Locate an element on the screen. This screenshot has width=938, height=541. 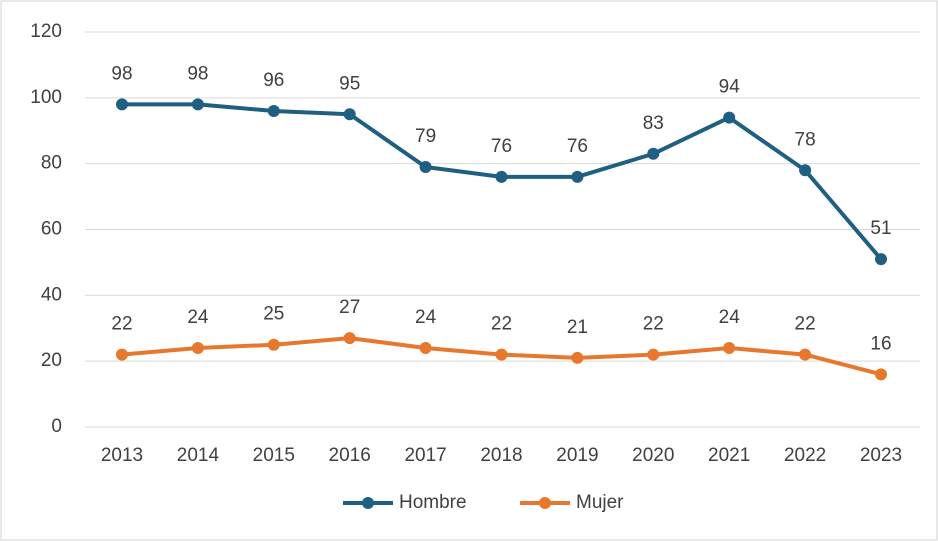
x-tick-label: 2015 is located at coordinates (274, 455).